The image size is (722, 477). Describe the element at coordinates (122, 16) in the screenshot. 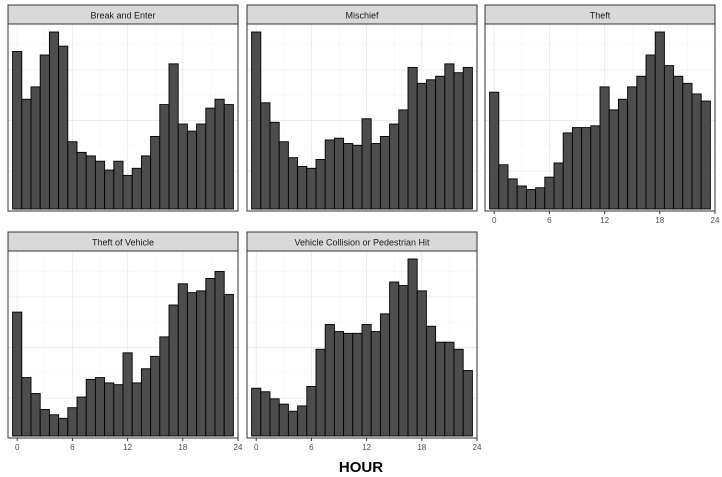

I see `facet-title: Break and Enter` at that location.